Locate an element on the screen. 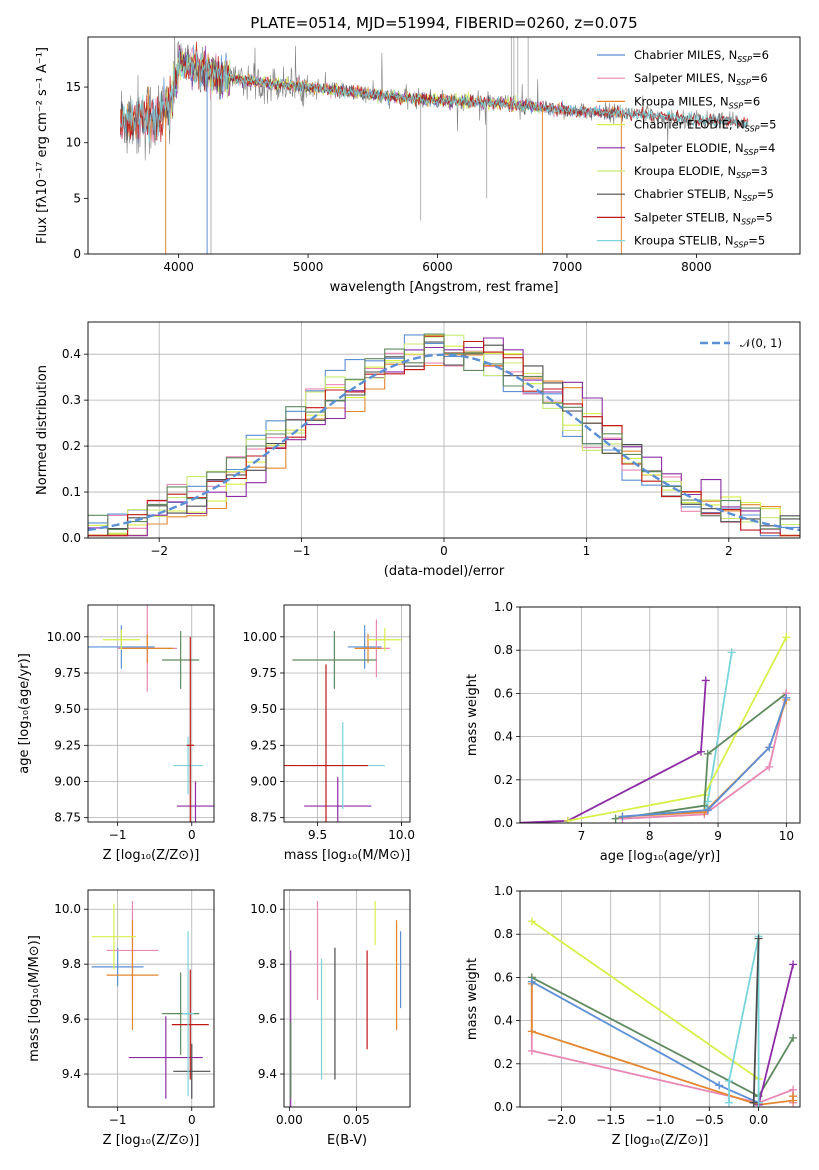  mass_vs_Z-points is located at coordinates (151, 999).